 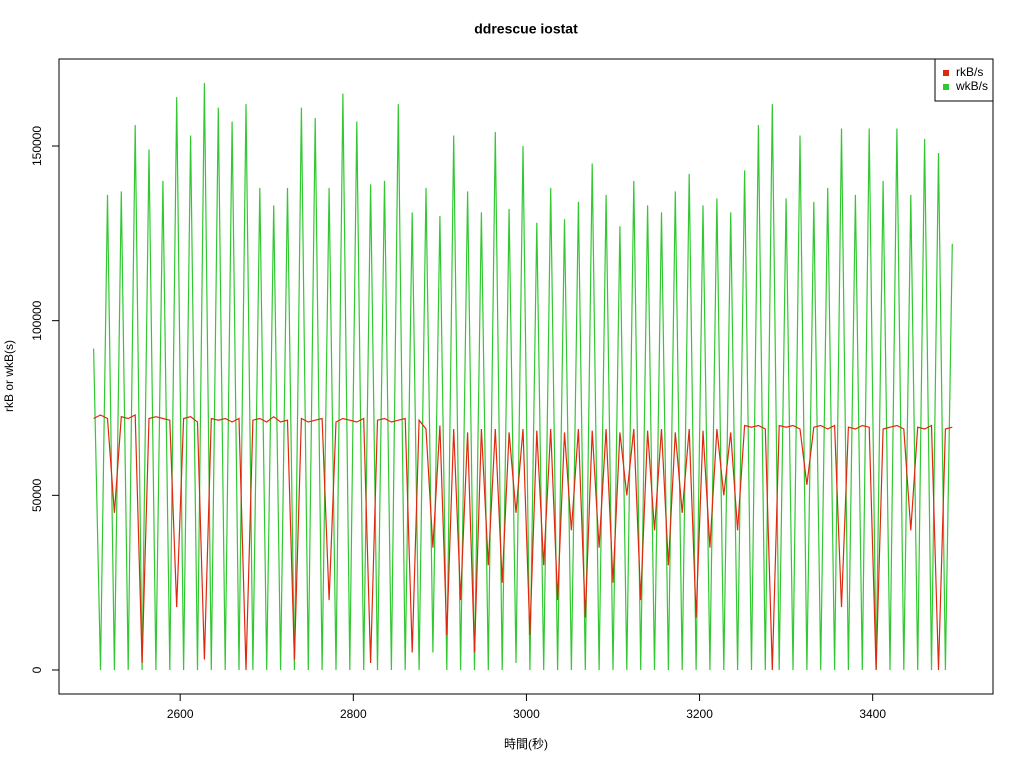 I want to click on x-tick-label: 3000, so click(x=526, y=714).